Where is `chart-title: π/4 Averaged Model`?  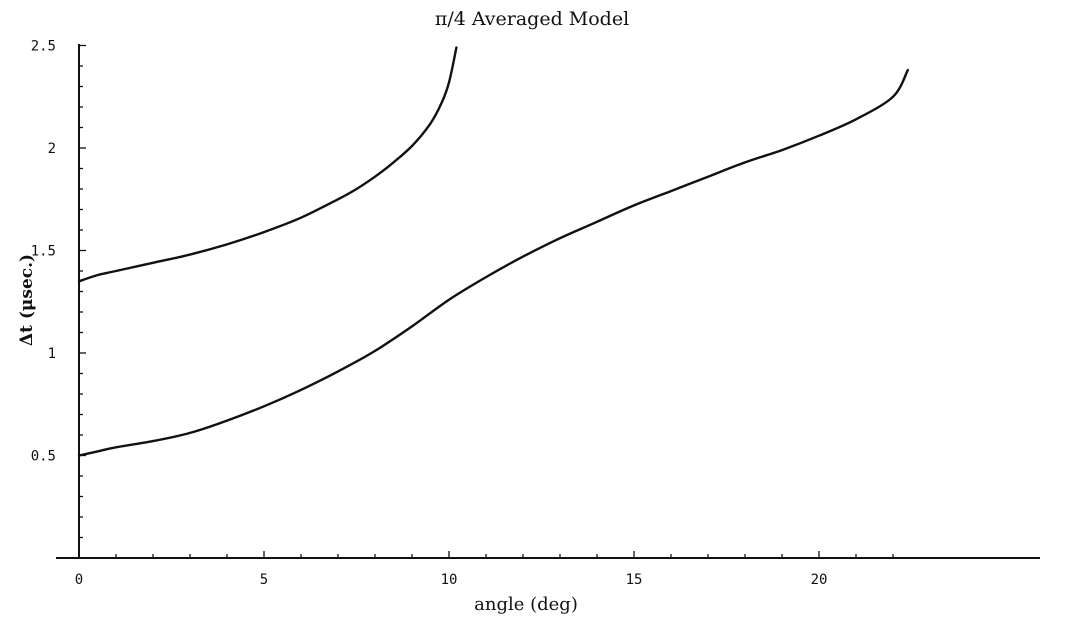
chart-title: π/4 Averaged Model is located at coordinates (532, 19).